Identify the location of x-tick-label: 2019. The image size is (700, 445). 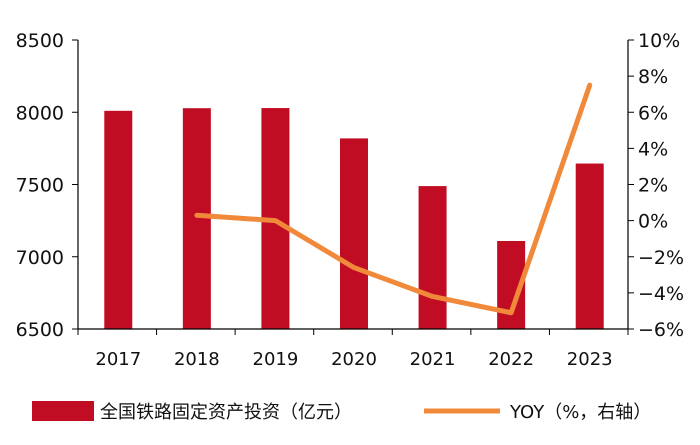
(276, 359).